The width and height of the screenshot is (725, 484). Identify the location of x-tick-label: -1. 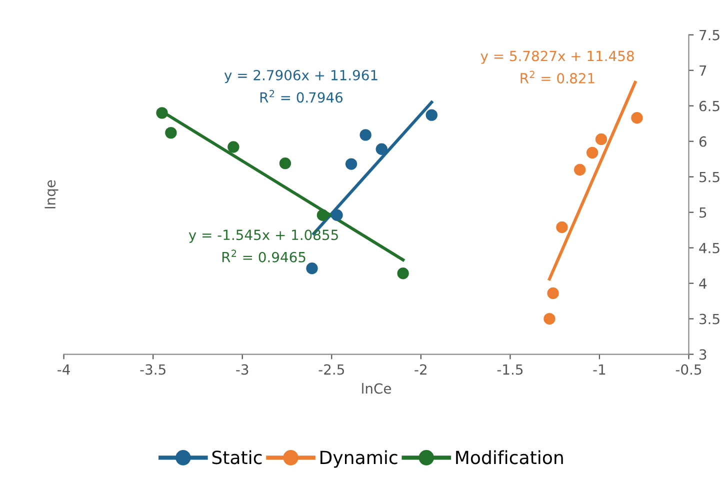
(599, 369).